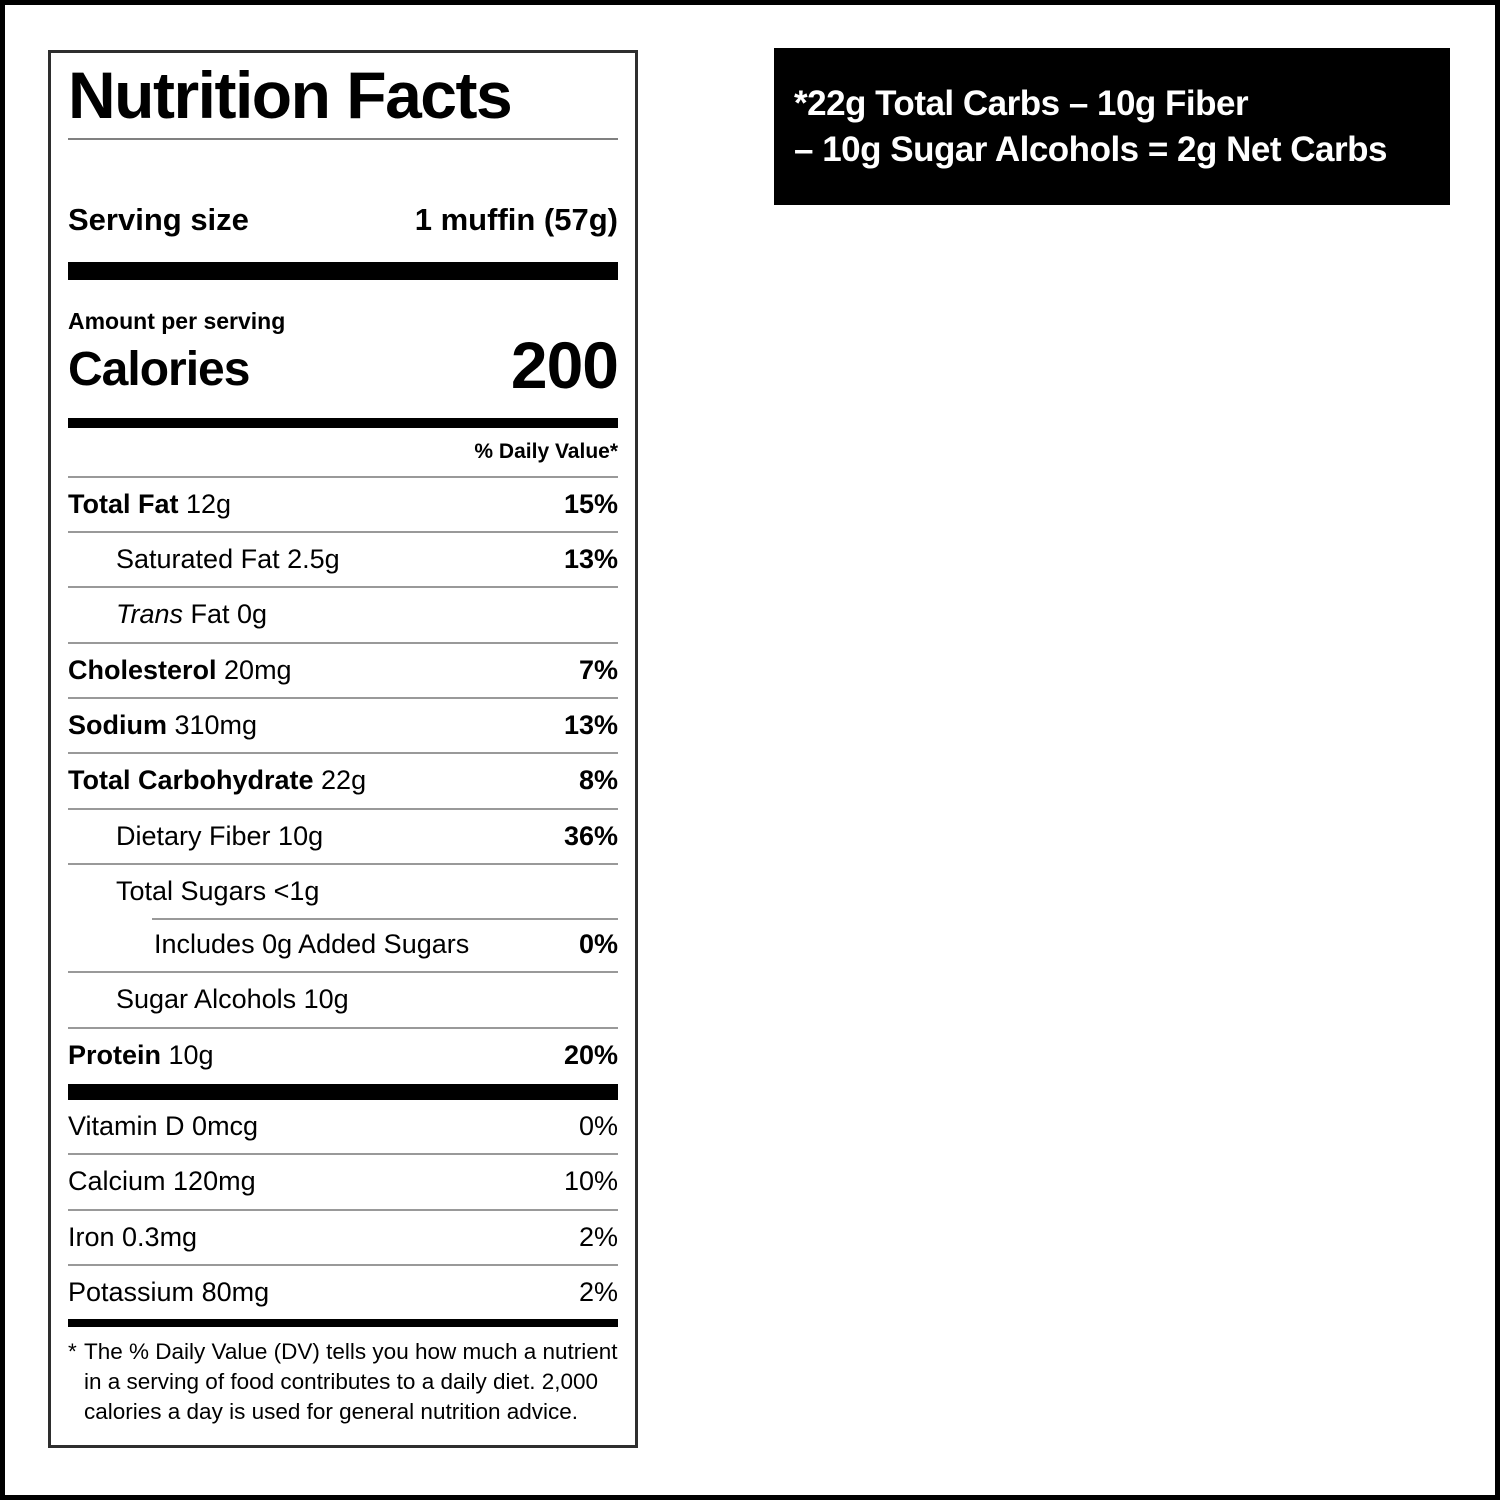 This screenshot has height=1500, width=1500. Describe the element at coordinates (142, 669) in the screenshot. I see `nutrient-name: Cholesterol` at that location.